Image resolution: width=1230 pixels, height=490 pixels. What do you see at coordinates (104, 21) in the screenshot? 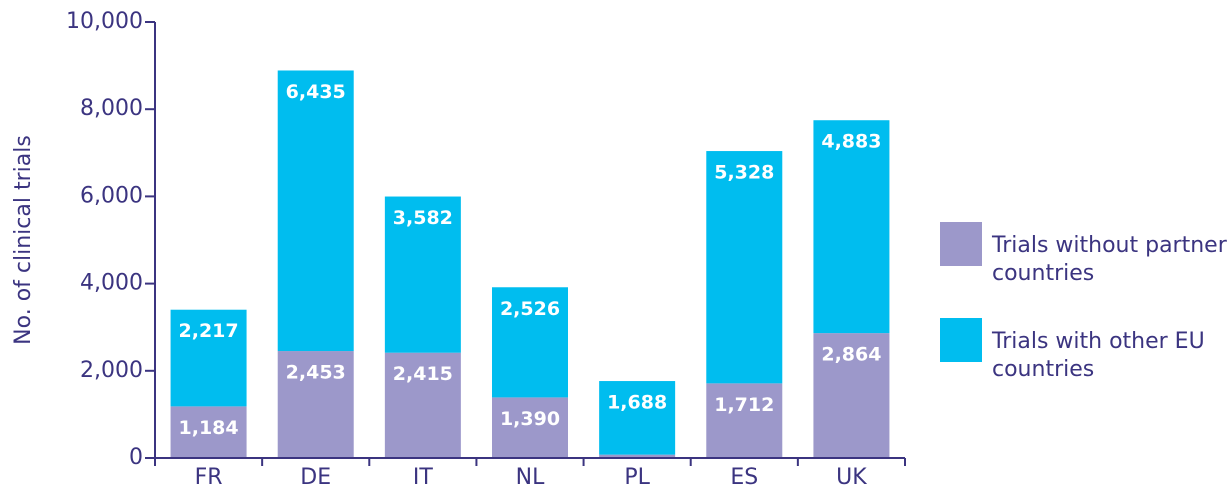
I see `y-tick-label: 10,000` at bounding box center [104, 21].